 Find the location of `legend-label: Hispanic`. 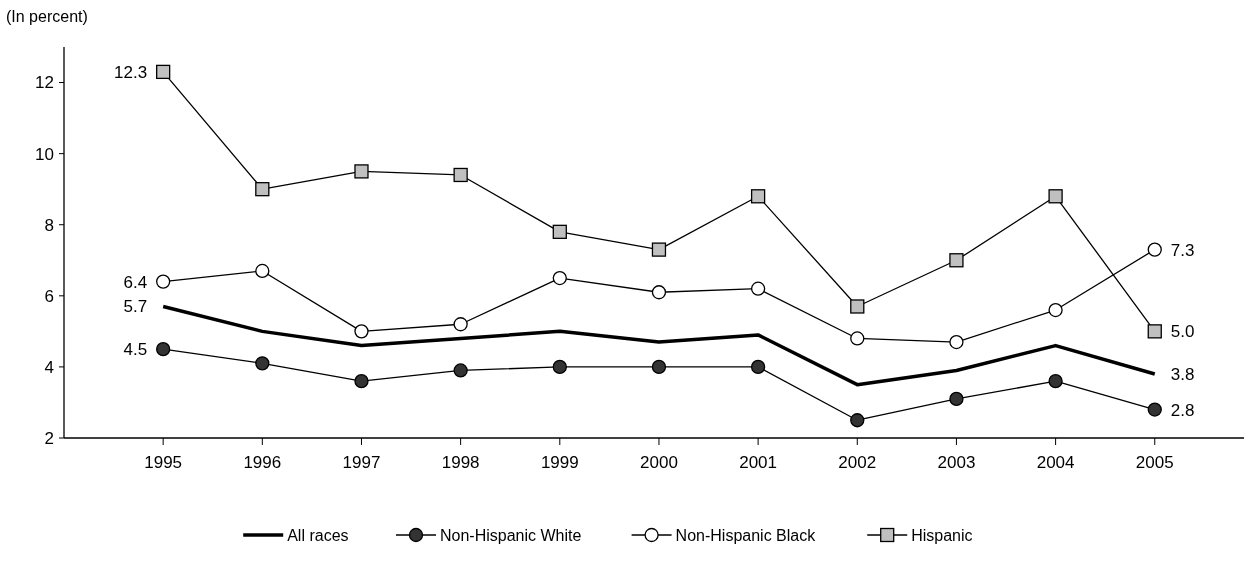

legend-label: Hispanic is located at coordinates (942, 535).